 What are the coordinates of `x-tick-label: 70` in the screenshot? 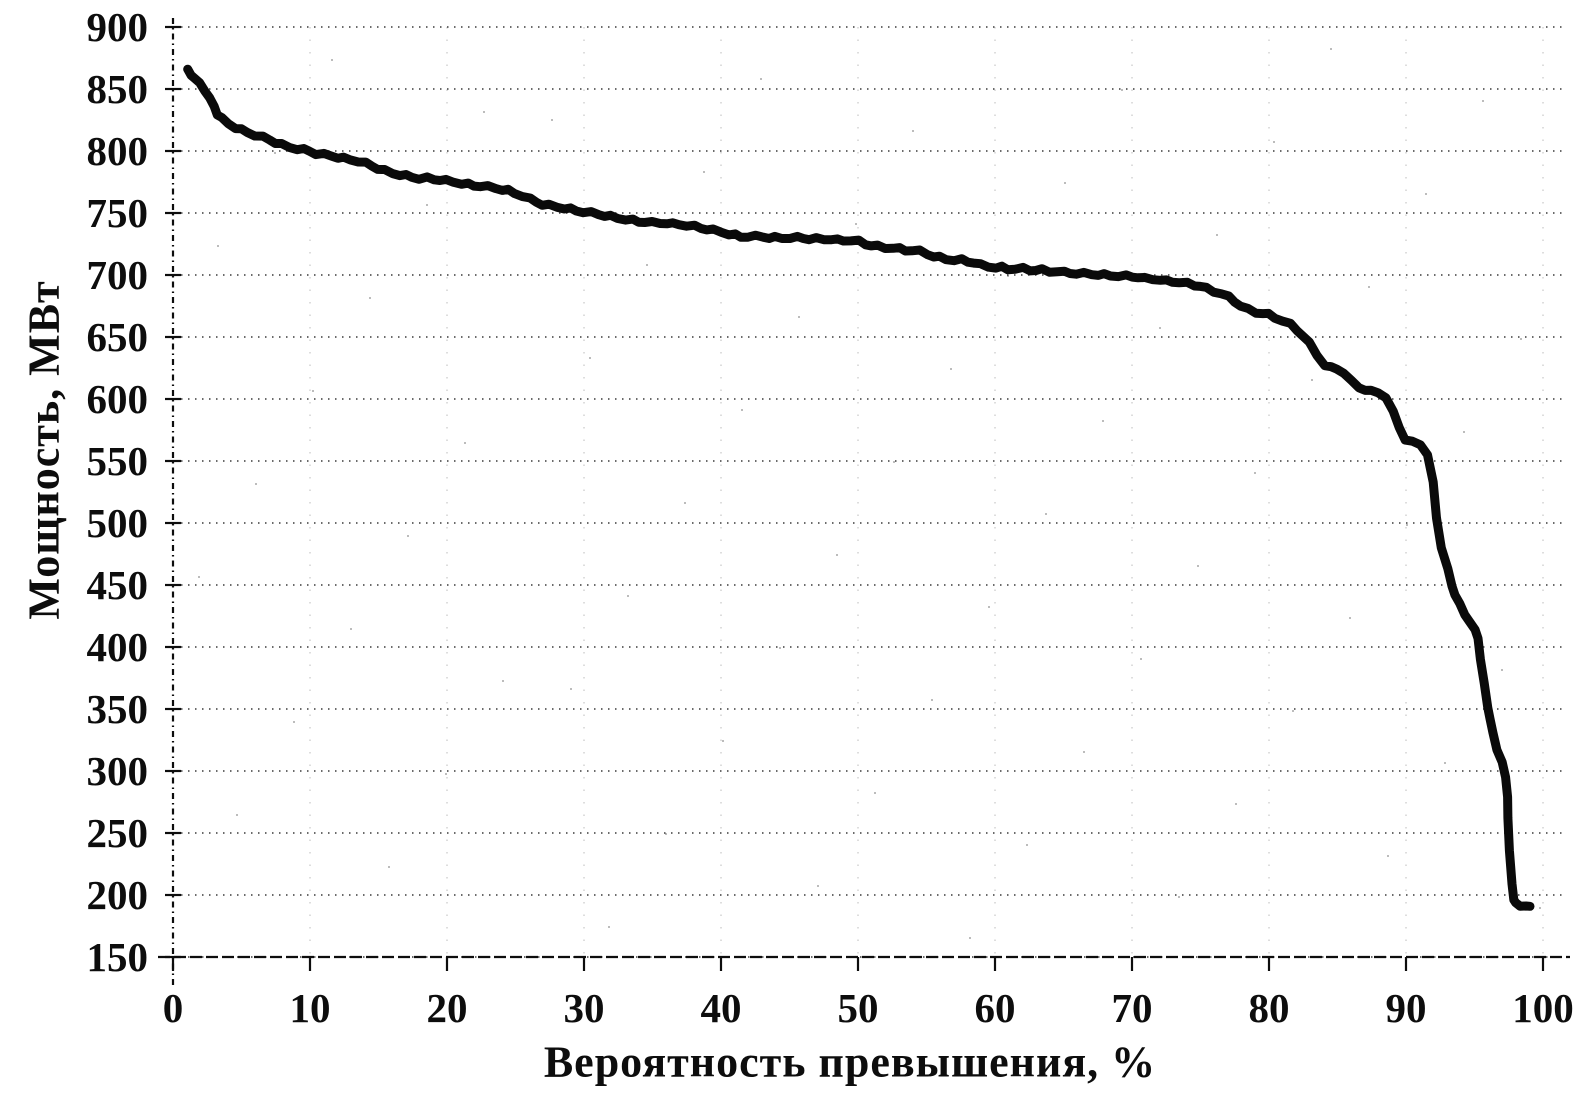 It's located at (1132, 1008).